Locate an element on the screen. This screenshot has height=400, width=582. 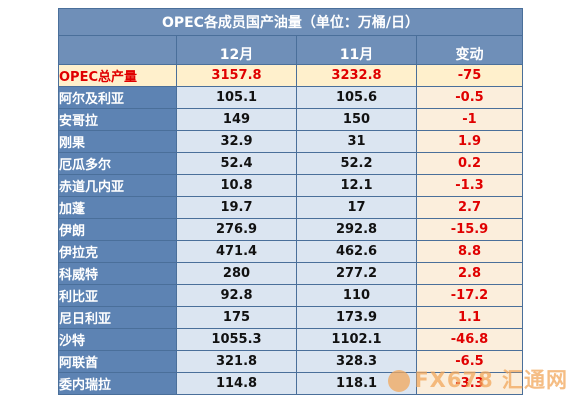
total-row: OPEC总产量 3157.8 3232.8 -75 is located at coordinates (290, 75).